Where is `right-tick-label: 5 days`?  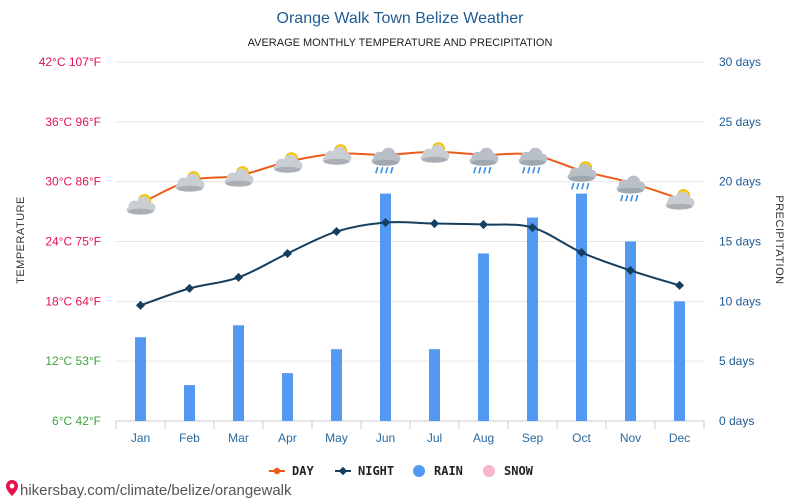
right-tick-label: 5 days is located at coordinates (736, 361).